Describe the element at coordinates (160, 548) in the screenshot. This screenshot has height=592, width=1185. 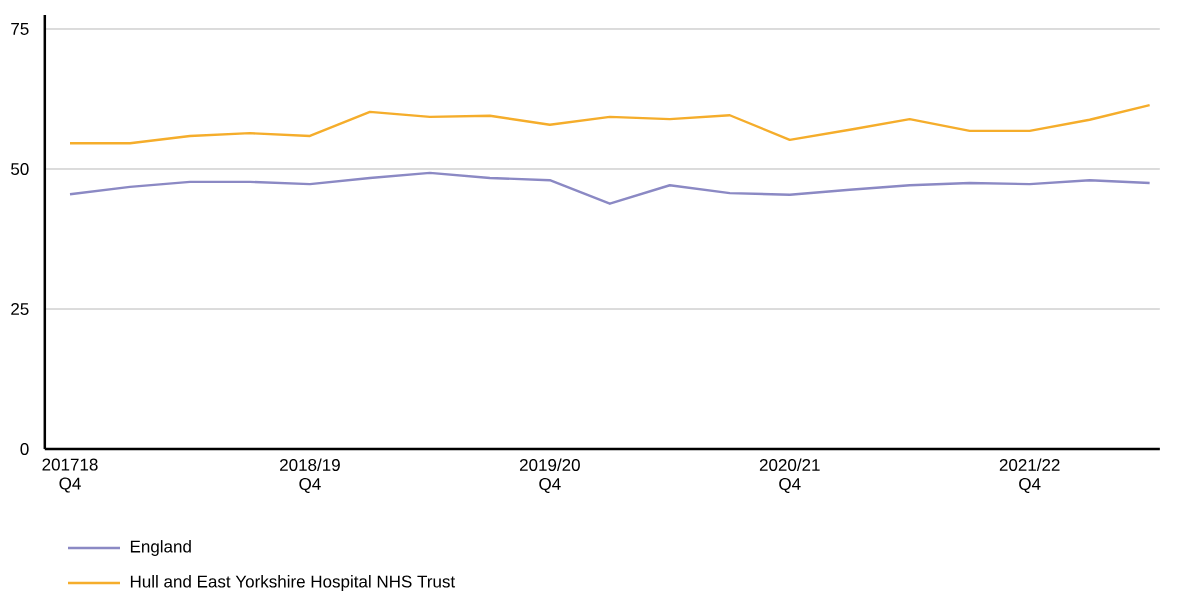
I see `legend-label: England` at that location.